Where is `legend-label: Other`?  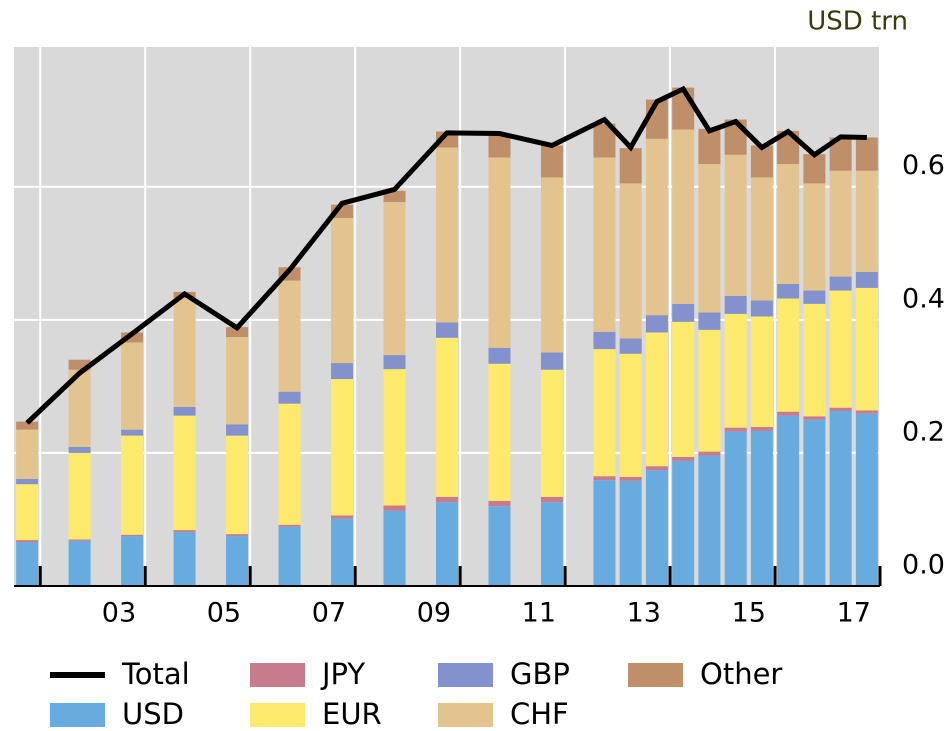
legend-label: Other is located at coordinates (741, 674).